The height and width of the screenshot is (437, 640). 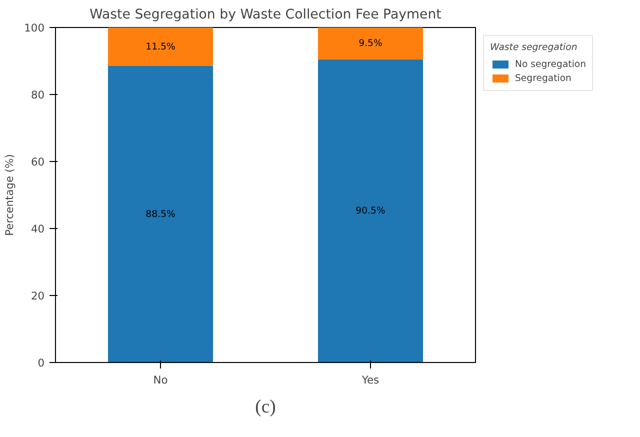 I want to click on y-tick-label: 40, so click(x=37, y=229).